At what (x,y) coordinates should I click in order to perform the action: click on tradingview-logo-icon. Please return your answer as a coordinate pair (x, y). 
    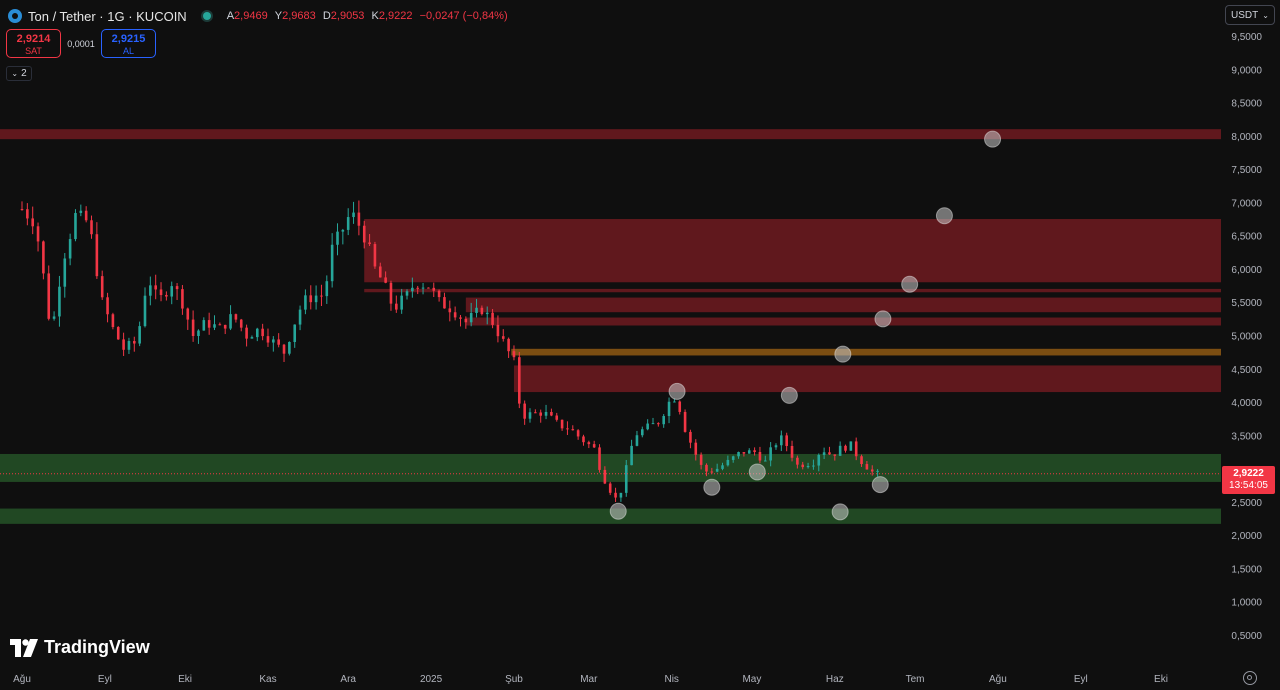
    Looking at the image, I should click on (24, 647).